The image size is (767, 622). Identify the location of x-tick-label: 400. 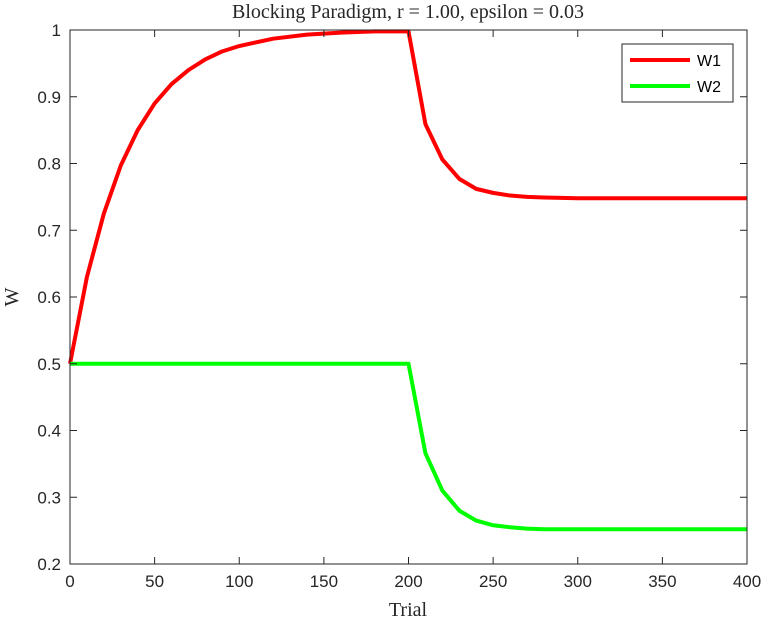
(747, 581).